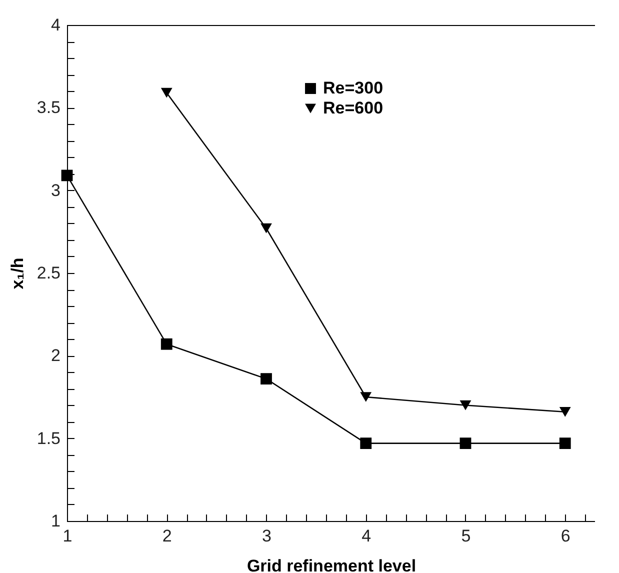 The width and height of the screenshot is (619, 573). I want to click on x-tick-label: 3, so click(267, 536).